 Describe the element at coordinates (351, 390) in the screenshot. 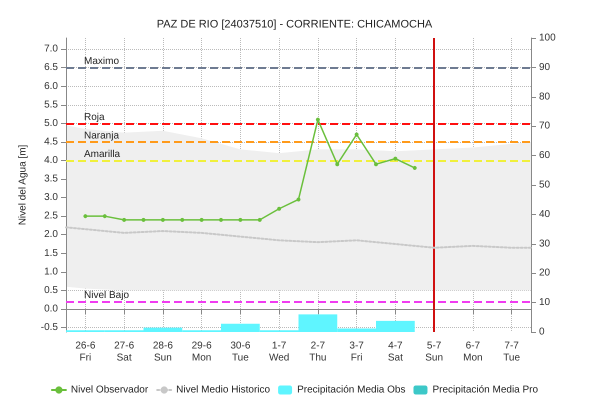

I see `legend-label: Precipitación Media Obs` at that location.